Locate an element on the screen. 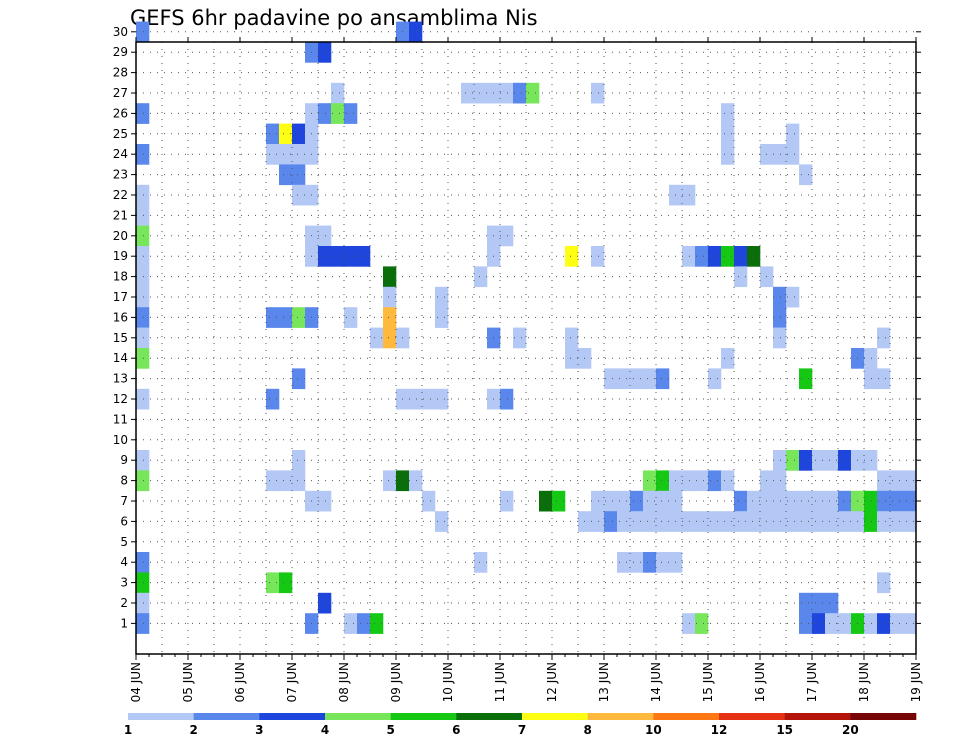  y-tick-label: 20 is located at coordinates (120, 236).